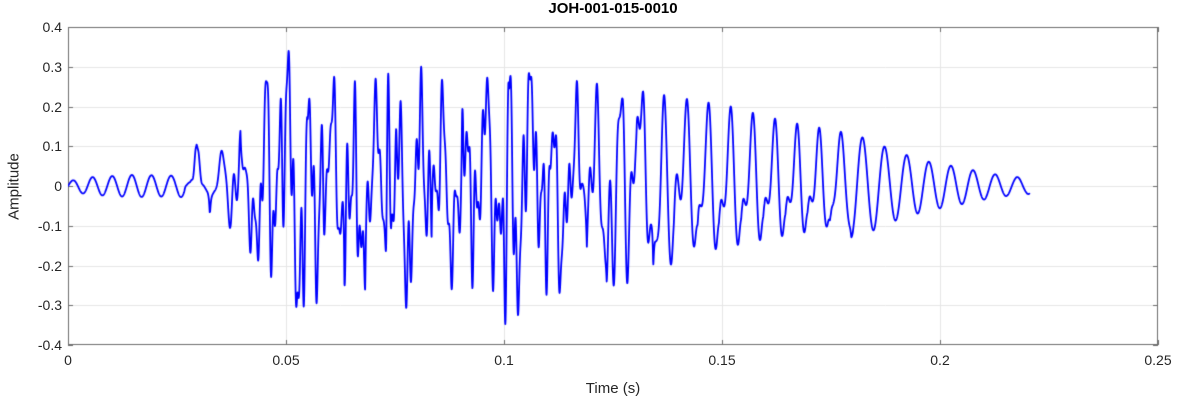 Image resolution: width=1182 pixels, height=404 pixels. Describe the element at coordinates (68, 360) in the screenshot. I see `x-tick-label: 0` at that location.